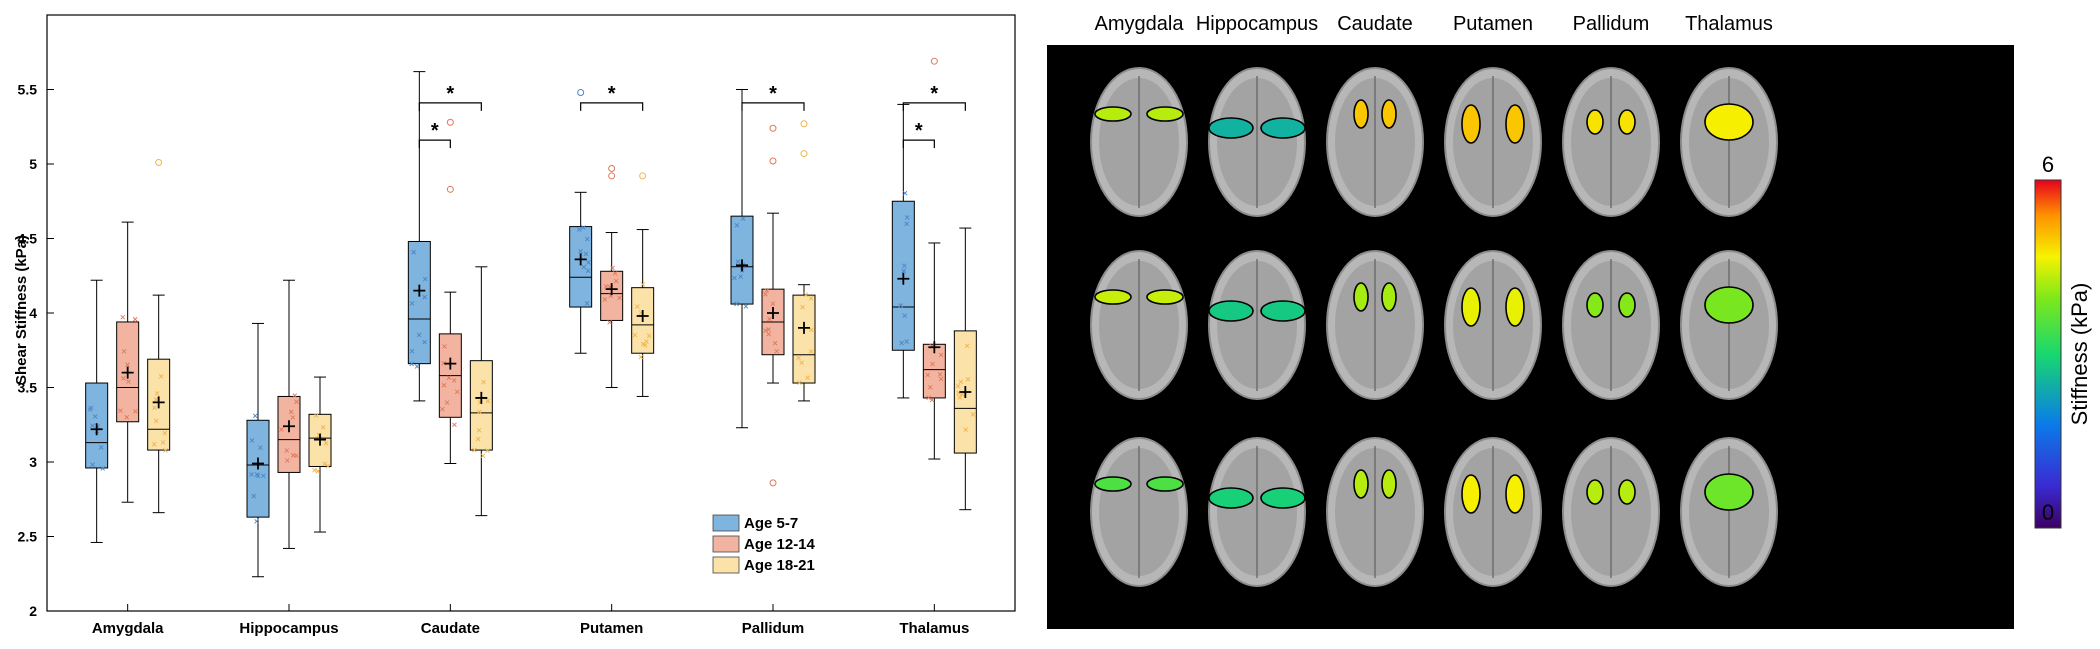  What do you see at coordinates (1068, 513) in the screenshot?
I see `row-label: Age 19-25` at bounding box center [1068, 513].